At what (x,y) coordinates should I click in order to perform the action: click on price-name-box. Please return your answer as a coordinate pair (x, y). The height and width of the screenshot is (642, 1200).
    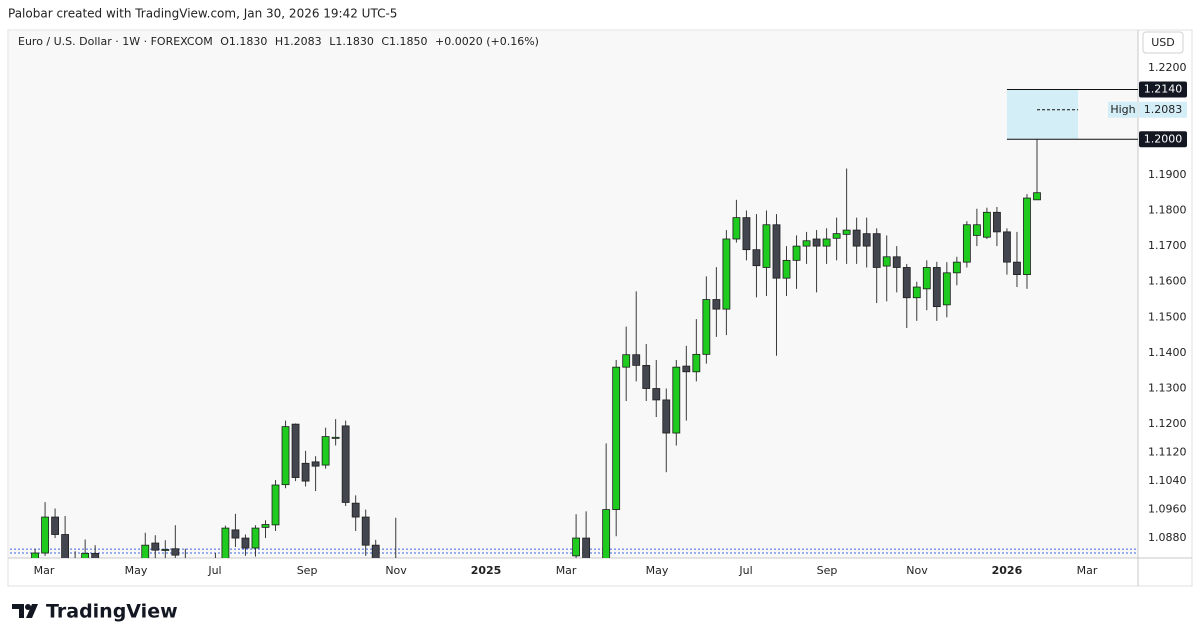
    Looking at the image, I should click on (1123, 109).